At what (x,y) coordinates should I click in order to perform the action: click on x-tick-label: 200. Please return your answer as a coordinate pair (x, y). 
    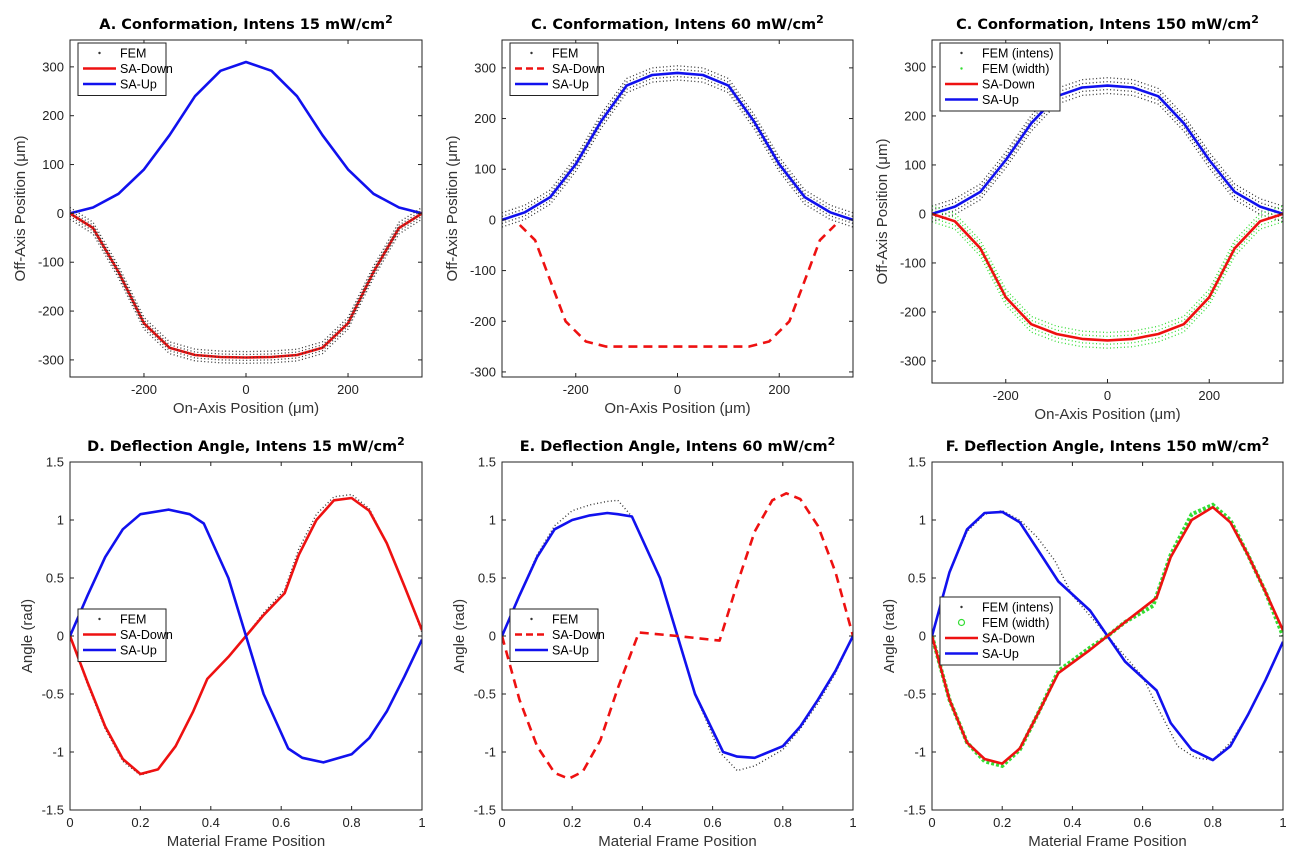
    Looking at the image, I should click on (348, 389).